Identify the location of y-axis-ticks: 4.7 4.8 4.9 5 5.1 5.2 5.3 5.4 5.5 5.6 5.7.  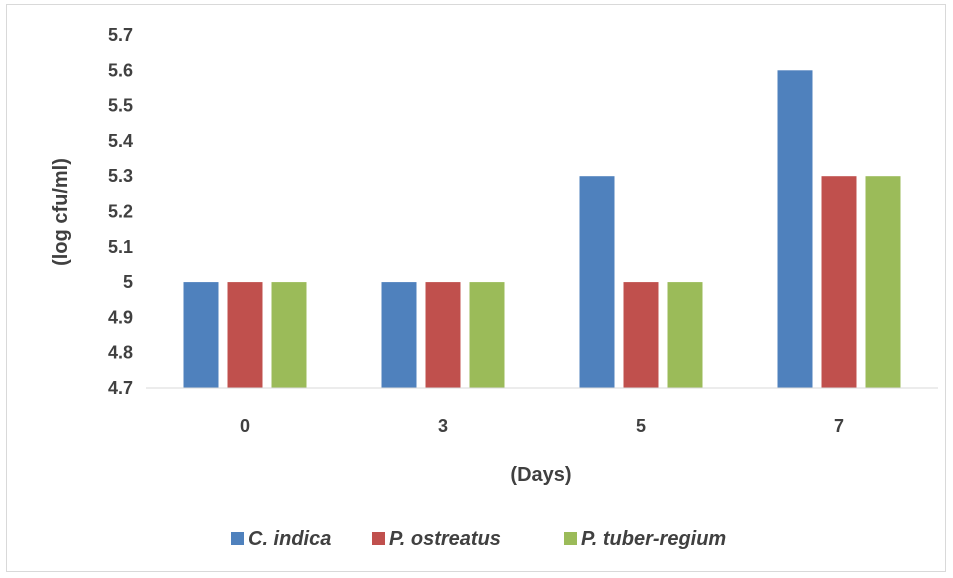
(120, 211).